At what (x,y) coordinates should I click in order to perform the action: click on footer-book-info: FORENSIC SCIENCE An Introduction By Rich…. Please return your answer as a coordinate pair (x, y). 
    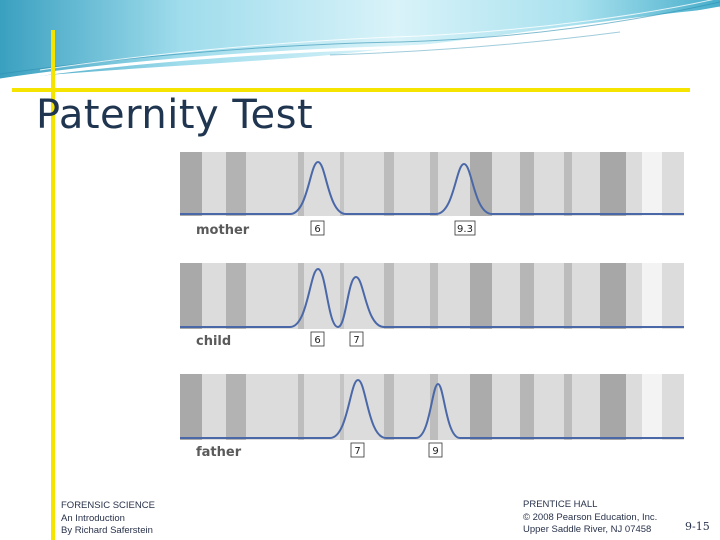
    Looking at the image, I should click on (108, 519).